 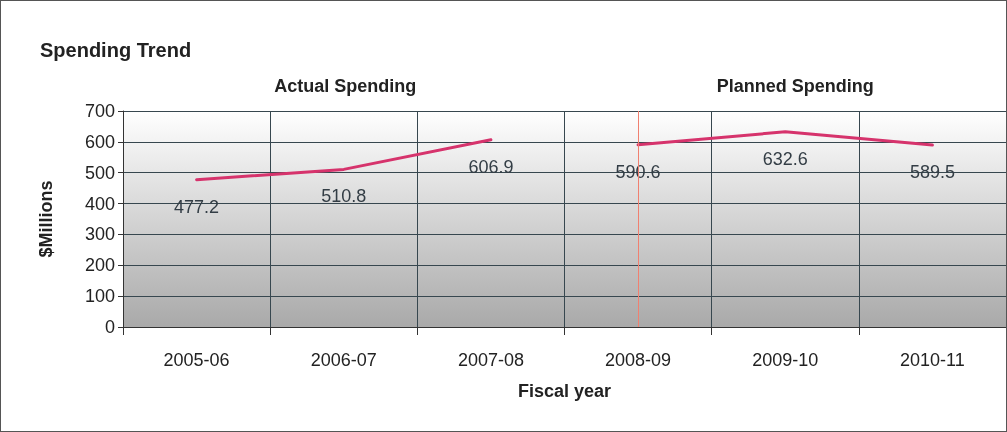 I want to click on chart-title: Spending Trend, so click(x=116, y=50).